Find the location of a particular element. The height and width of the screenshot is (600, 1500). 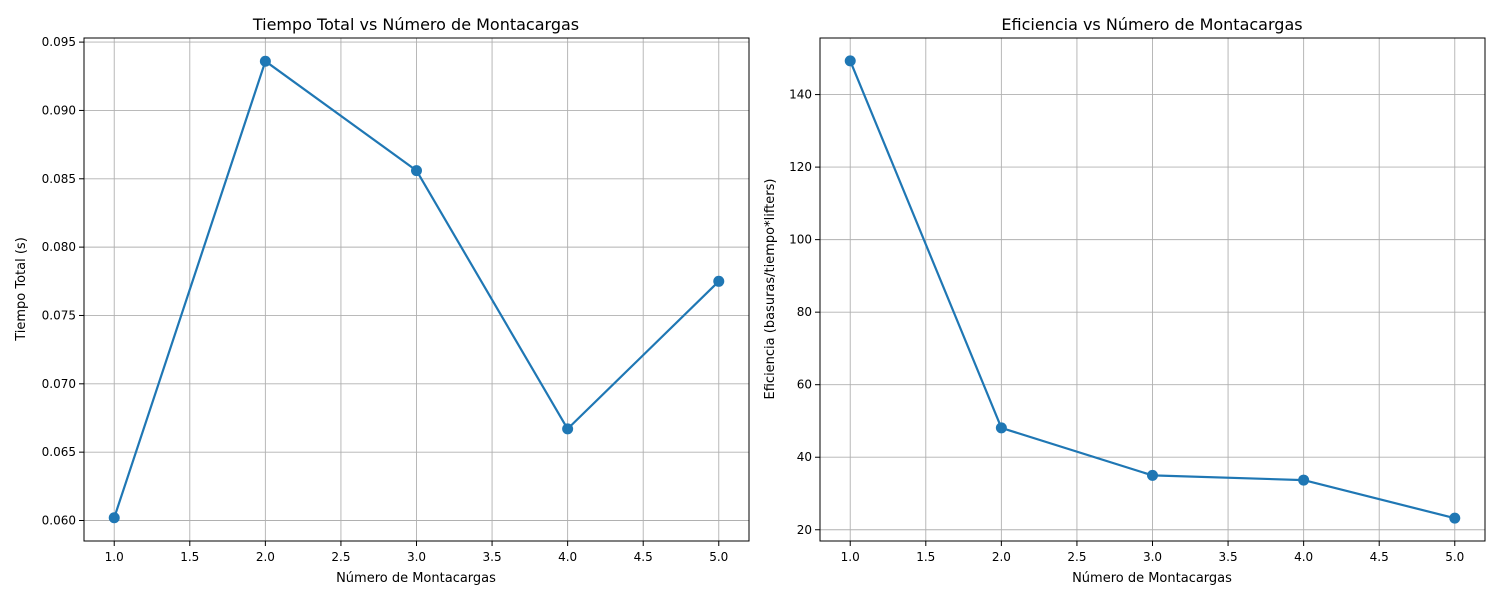

y-tick-label: 0.070 is located at coordinates (59, 384).